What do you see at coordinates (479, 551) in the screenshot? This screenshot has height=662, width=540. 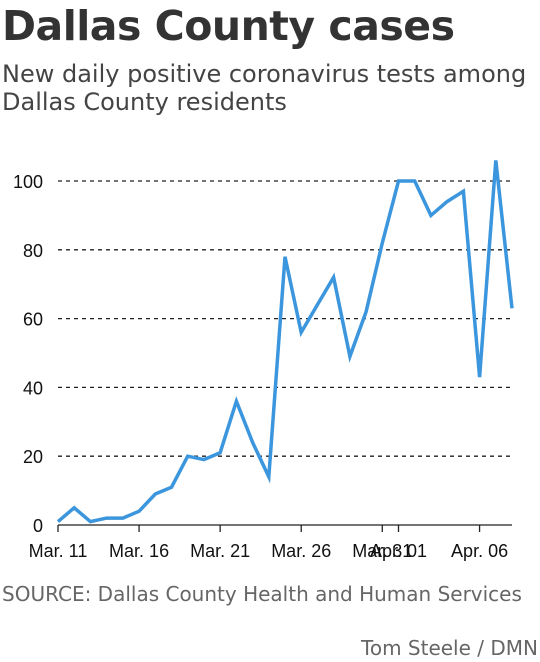 I see `x-tick-label: Apr. 06` at bounding box center [479, 551].